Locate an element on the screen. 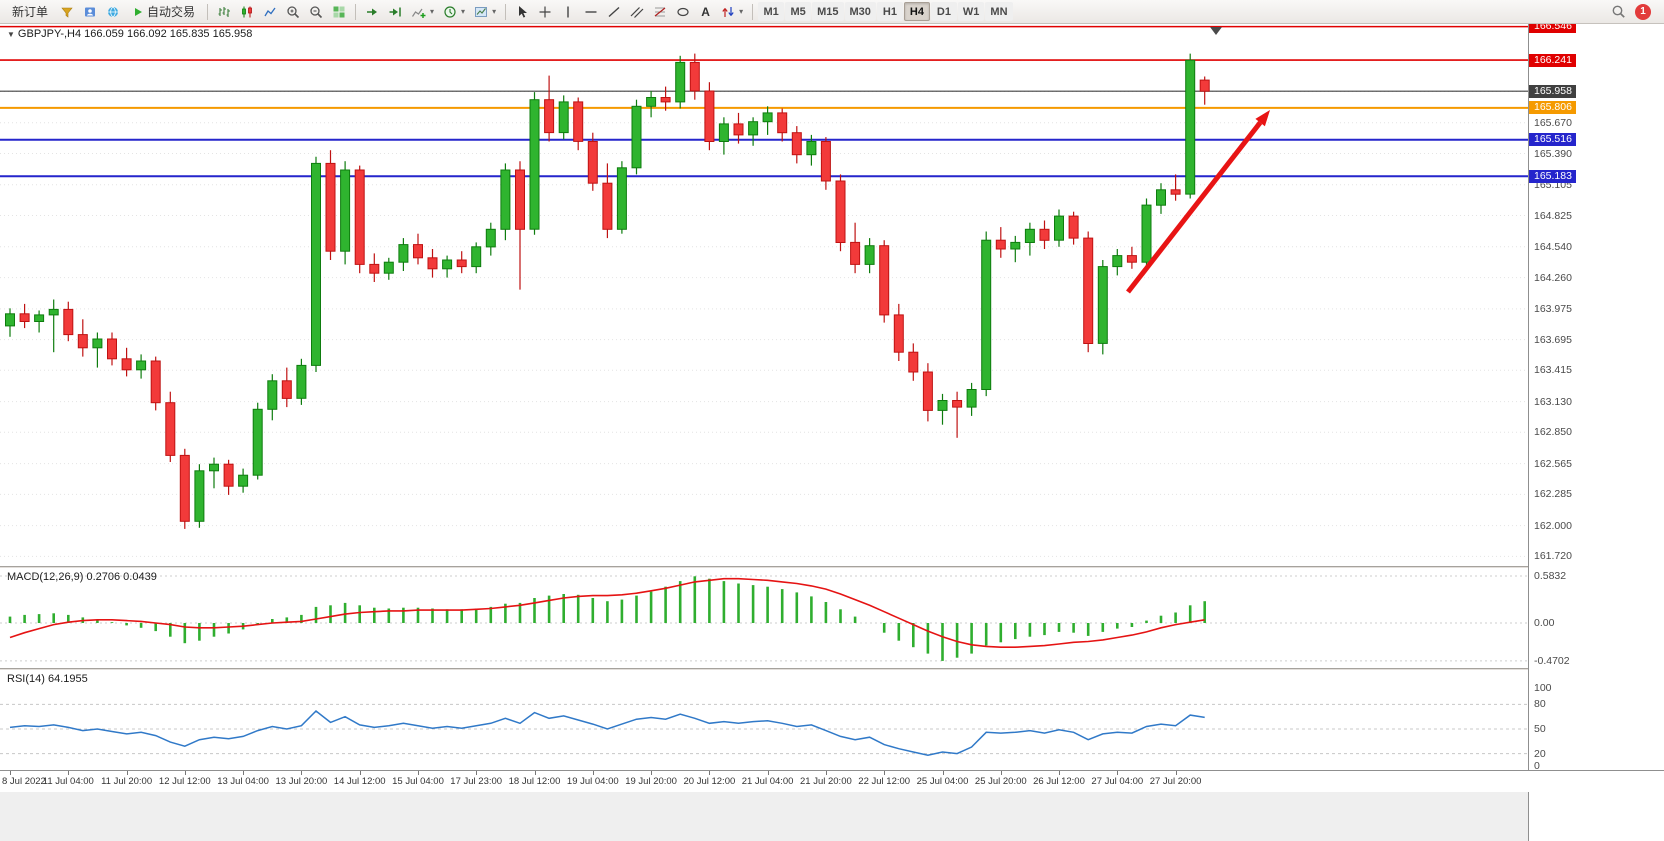 This screenshot has width=1664, height=841. price-level-badge: 165.516 is located at coordinates (1552, 140).